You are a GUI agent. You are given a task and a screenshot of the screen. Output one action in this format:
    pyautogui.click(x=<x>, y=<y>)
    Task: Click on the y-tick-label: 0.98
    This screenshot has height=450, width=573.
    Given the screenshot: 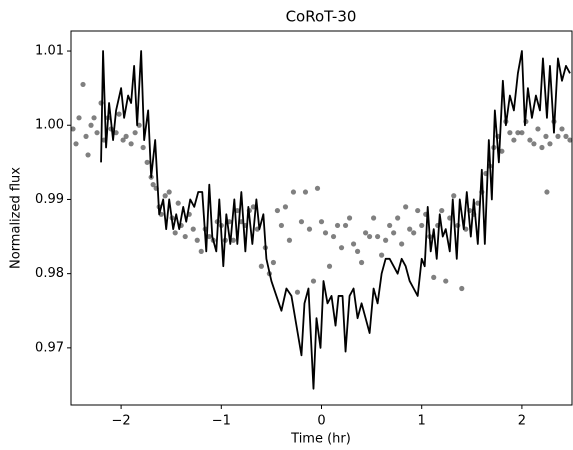 What is the action you would take?
    pyautogui.click(x=49, y=273)
    